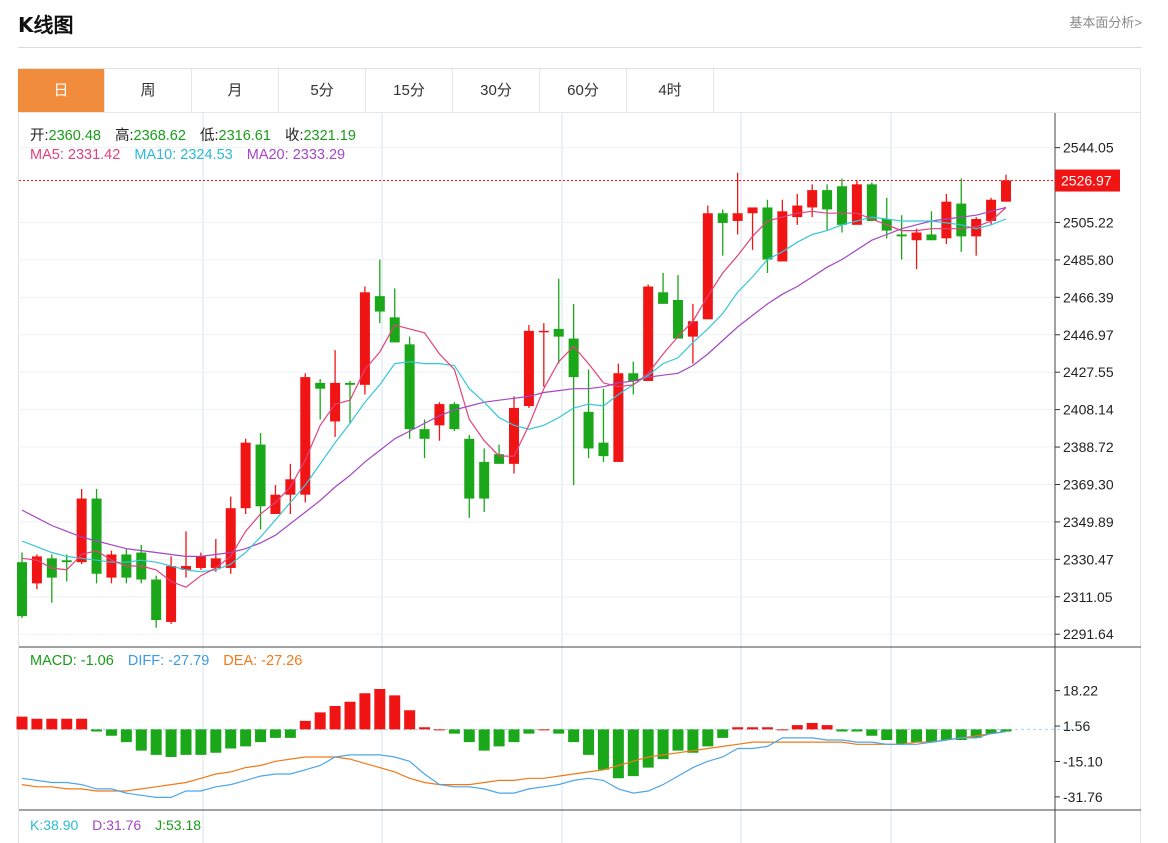 This screenshot has height=843, width=1168. What do you see at coordinates (189, 661) in the screenshot?
I see `diff-value: -27.79` at bounding box center [189, 661].